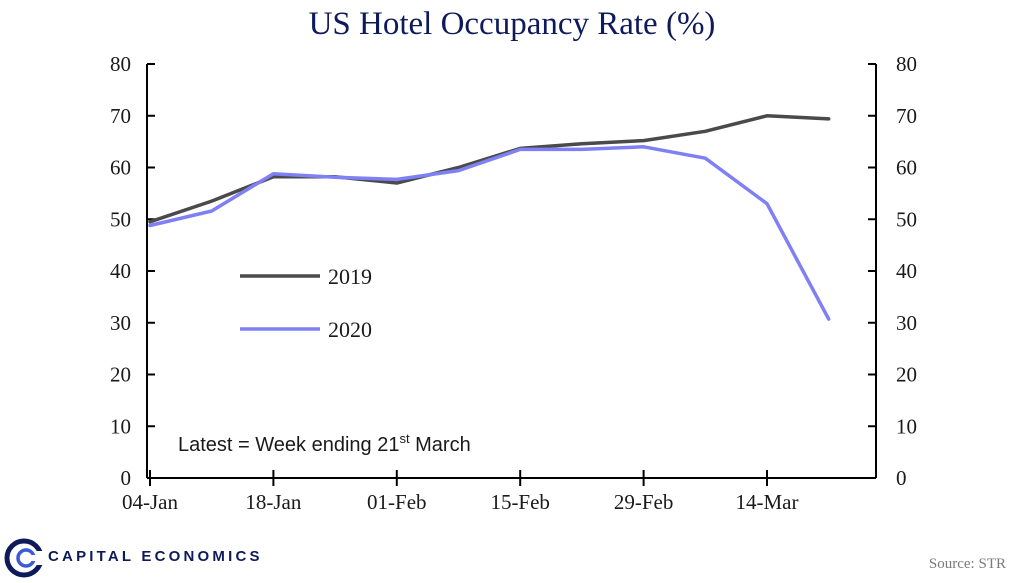 The width and height of the screenshot is (1024, 583). Describe the element at coordinates (906, 64) in the screenshot. I see `y2-tick-label: 80` at that location.